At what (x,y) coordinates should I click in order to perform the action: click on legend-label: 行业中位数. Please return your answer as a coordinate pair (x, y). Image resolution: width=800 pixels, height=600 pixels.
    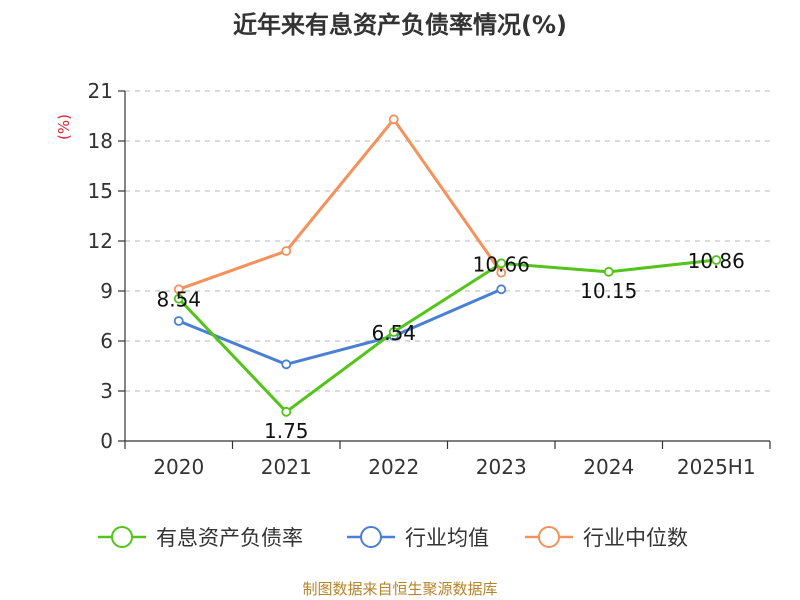
    Looking at the image, I should click on (635, 538).